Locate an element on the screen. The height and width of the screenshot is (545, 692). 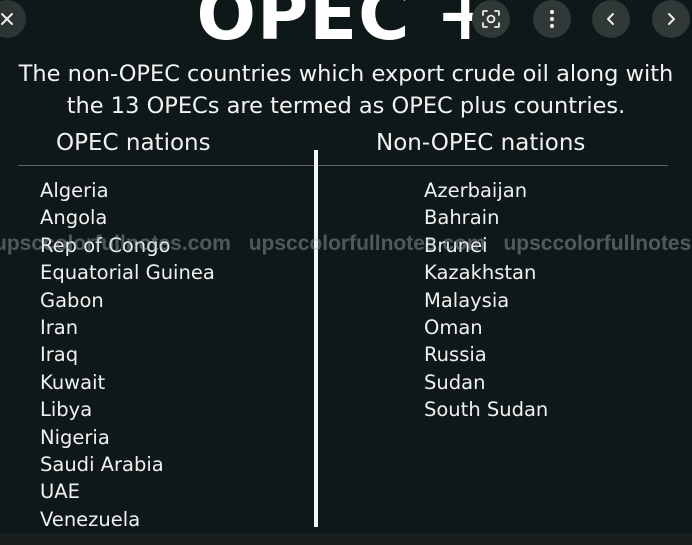
close-icon is located at coordinates (8, 19).